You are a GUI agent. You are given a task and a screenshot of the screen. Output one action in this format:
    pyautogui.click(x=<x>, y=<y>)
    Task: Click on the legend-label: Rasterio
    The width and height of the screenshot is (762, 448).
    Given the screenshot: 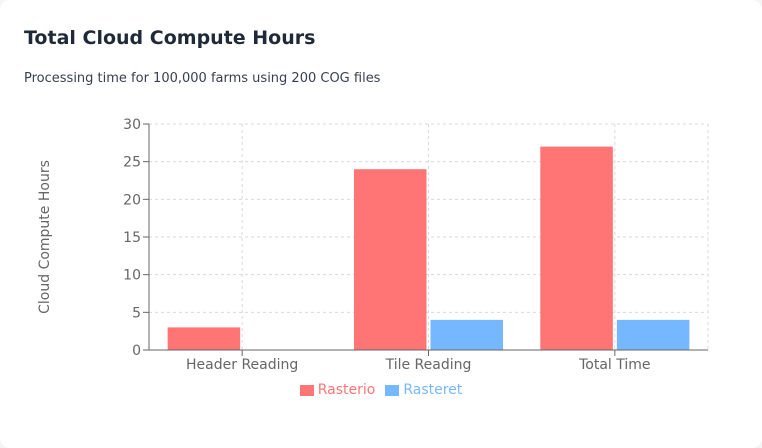 What is the action you would take?
    pyautogui.click(x=346, y=390)
    